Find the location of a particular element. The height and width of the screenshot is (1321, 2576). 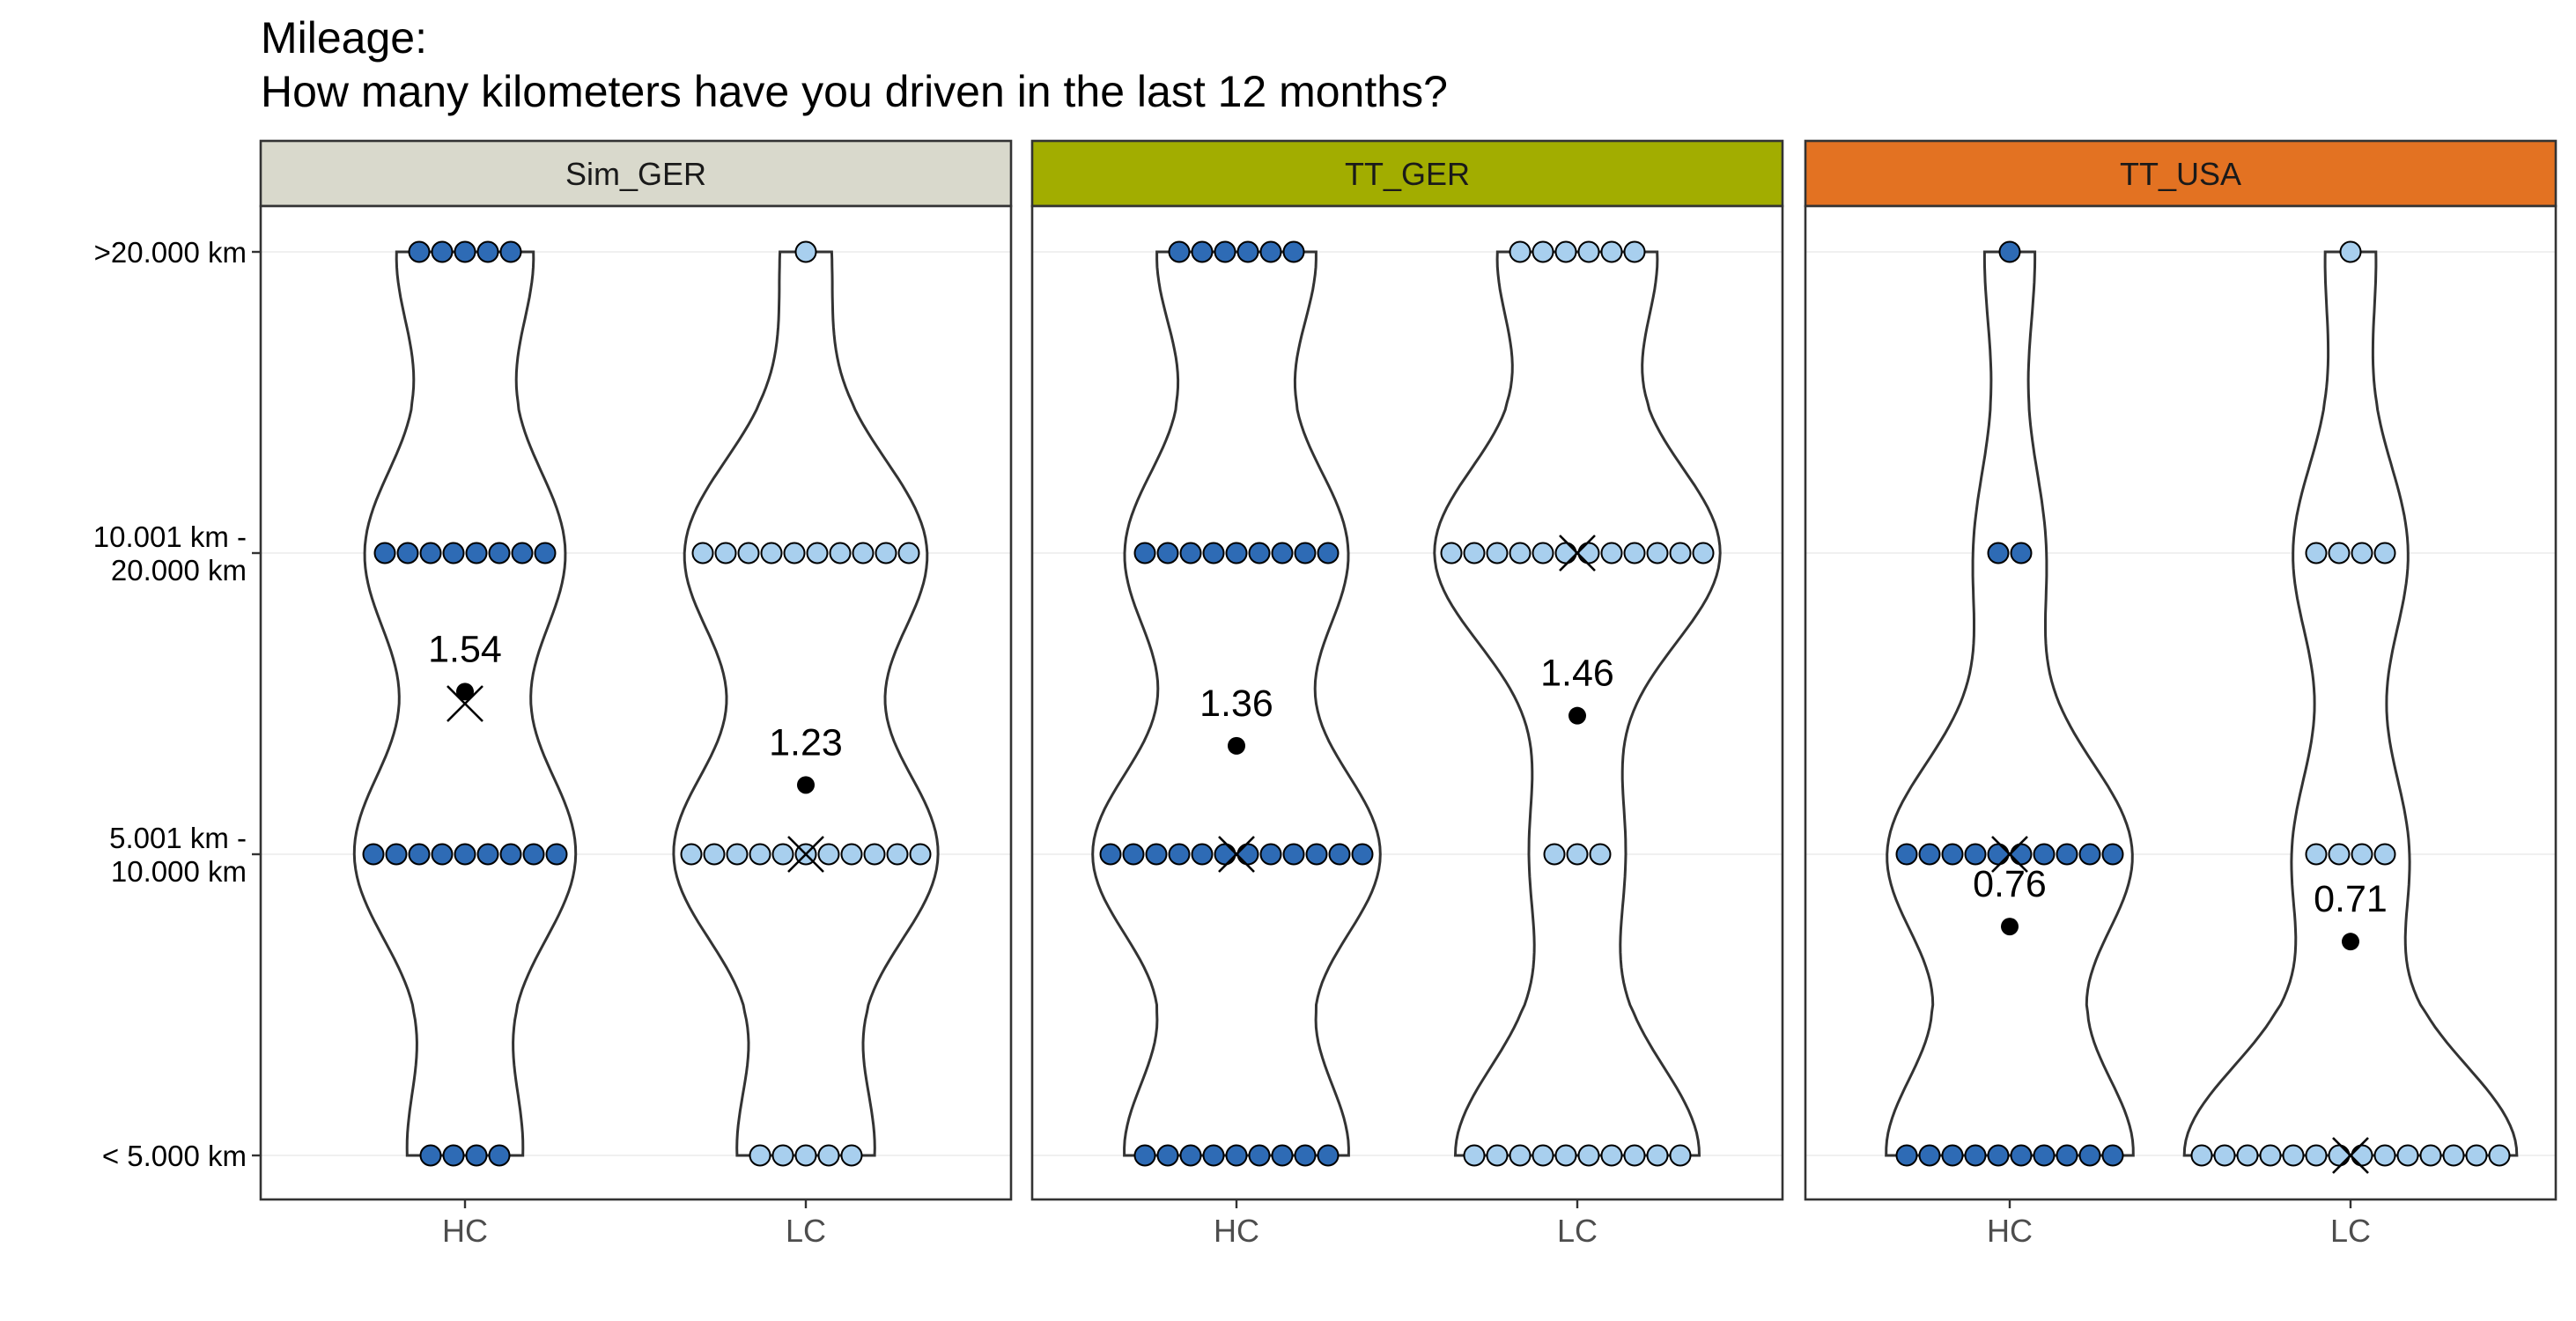

mean-label: 0.71 is located at coordinates (2351, 899).